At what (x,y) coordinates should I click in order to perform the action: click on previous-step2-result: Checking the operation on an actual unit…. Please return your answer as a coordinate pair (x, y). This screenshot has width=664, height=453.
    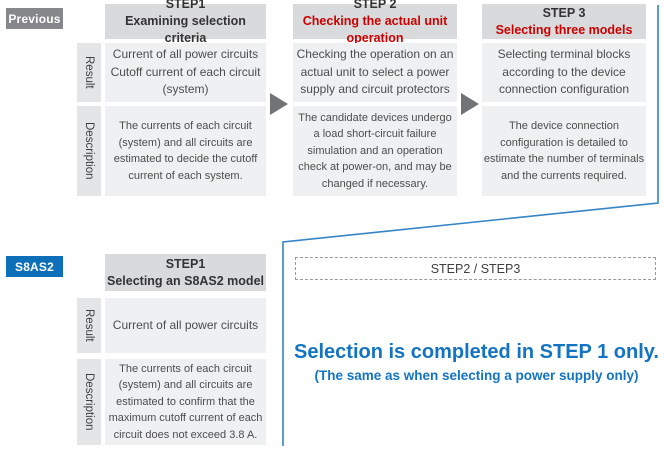
    Looking at the image, I should click on (375, 72).